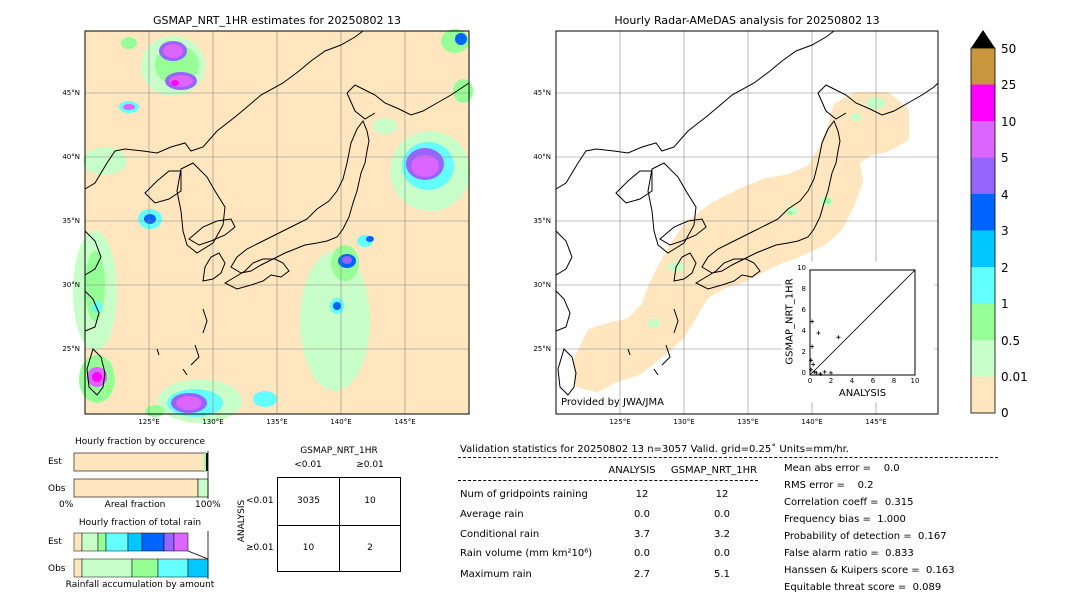 The height and width of the screenshot is (612, 1080). I want to click on score-line: Hanssen & Kuipers score = 0.163, so click(869, 570).